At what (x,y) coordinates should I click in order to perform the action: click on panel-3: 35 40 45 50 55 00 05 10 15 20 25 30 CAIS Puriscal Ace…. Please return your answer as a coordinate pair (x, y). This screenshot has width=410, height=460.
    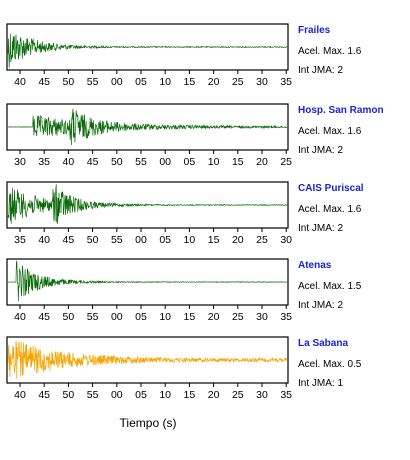
    Looking at the image, I should click on (185, 213).